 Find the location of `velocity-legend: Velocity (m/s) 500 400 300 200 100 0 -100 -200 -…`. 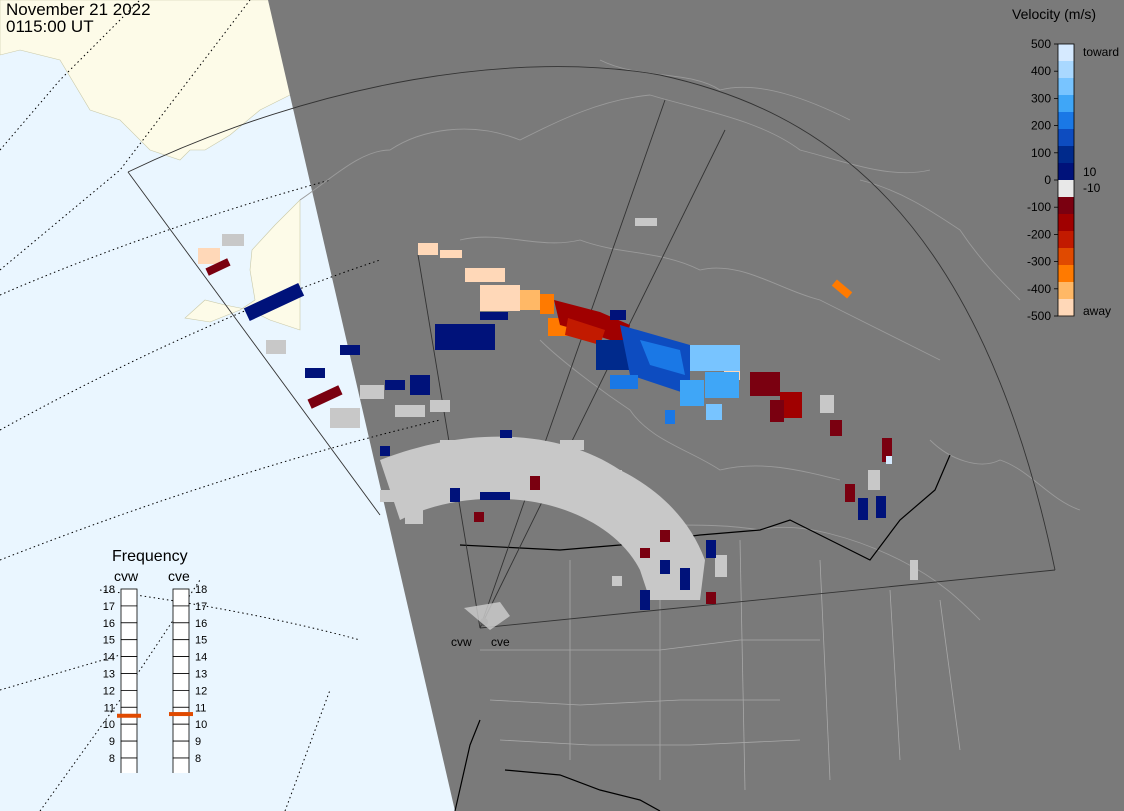

velocity-legend: Velocity (m/s) 500 400 300 200 100 0 -100 -200 -… is located at coordinates (1066, 165).